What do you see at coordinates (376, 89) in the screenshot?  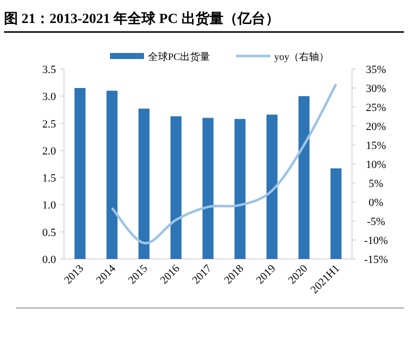 I see `y2-tick-label: 30%` at bounding box center [376, 89].